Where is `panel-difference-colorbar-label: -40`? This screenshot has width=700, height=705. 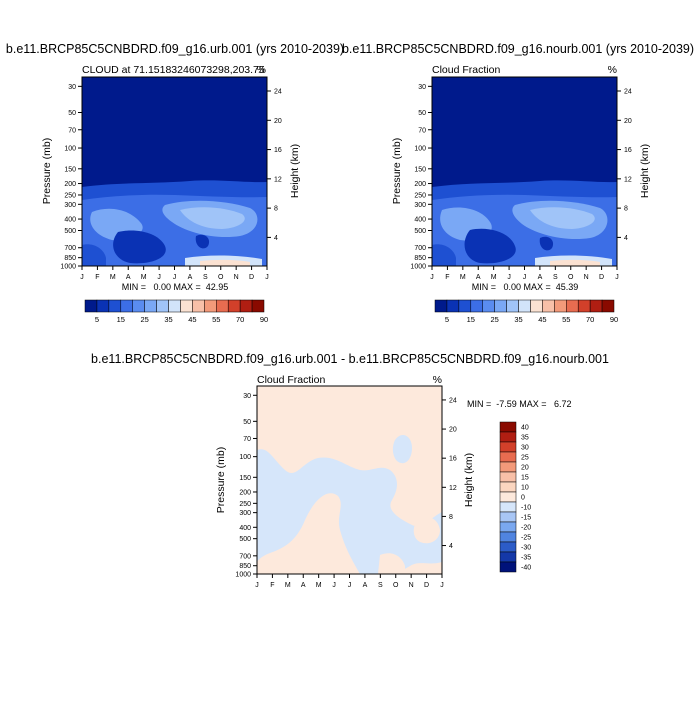 panel-difference-colorbar-label: -40 is located at coordinates (526, 568).